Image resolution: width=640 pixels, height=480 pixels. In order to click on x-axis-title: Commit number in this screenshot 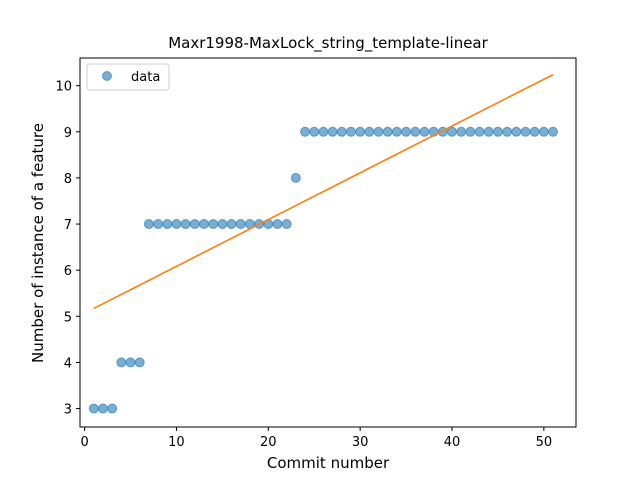, I will do `click(328, 463)`.